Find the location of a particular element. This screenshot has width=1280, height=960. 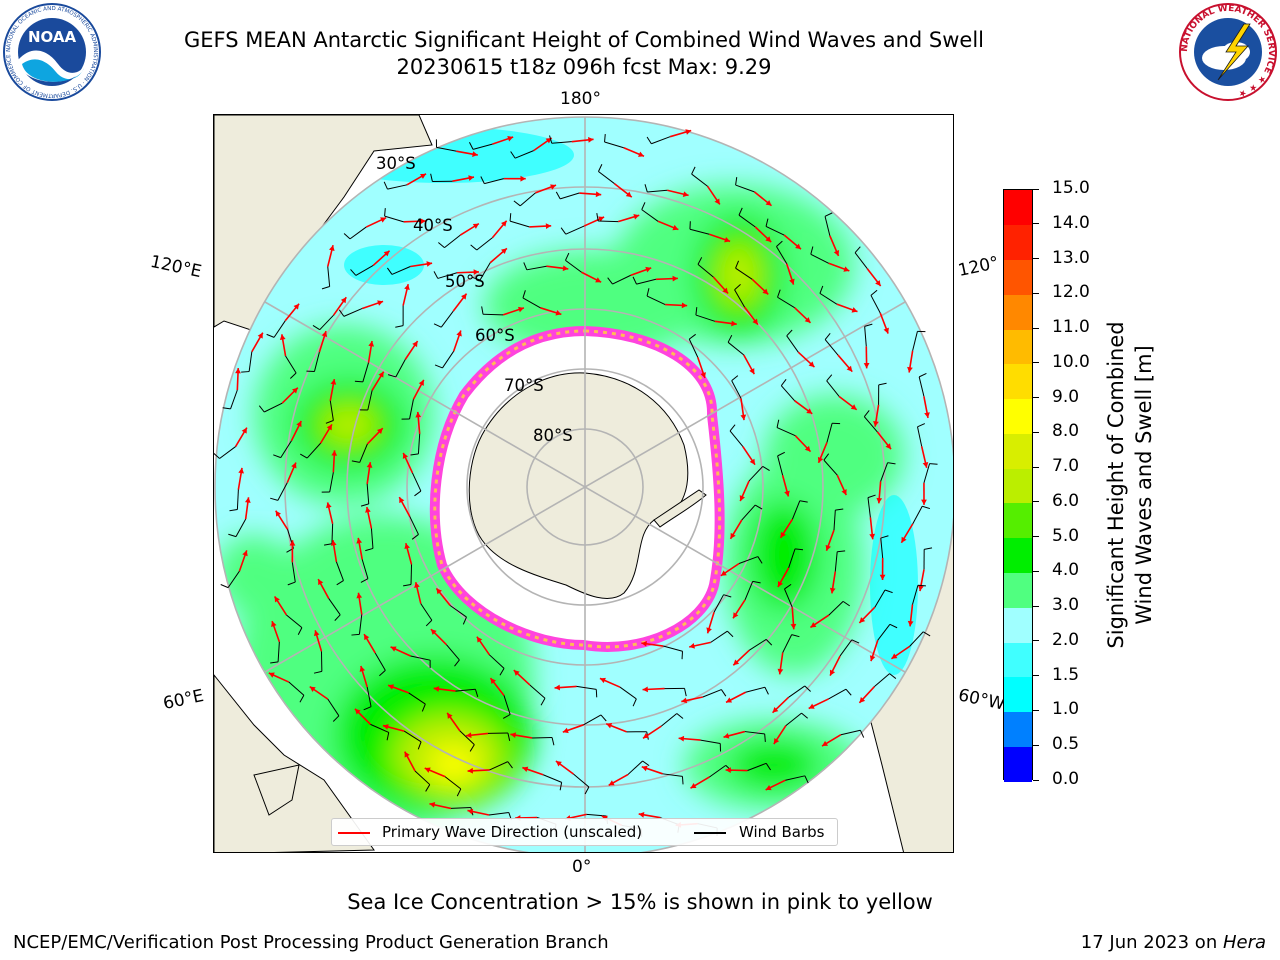

colorbar-tick-label: 0.5 is located at coordinates (1066, 744).